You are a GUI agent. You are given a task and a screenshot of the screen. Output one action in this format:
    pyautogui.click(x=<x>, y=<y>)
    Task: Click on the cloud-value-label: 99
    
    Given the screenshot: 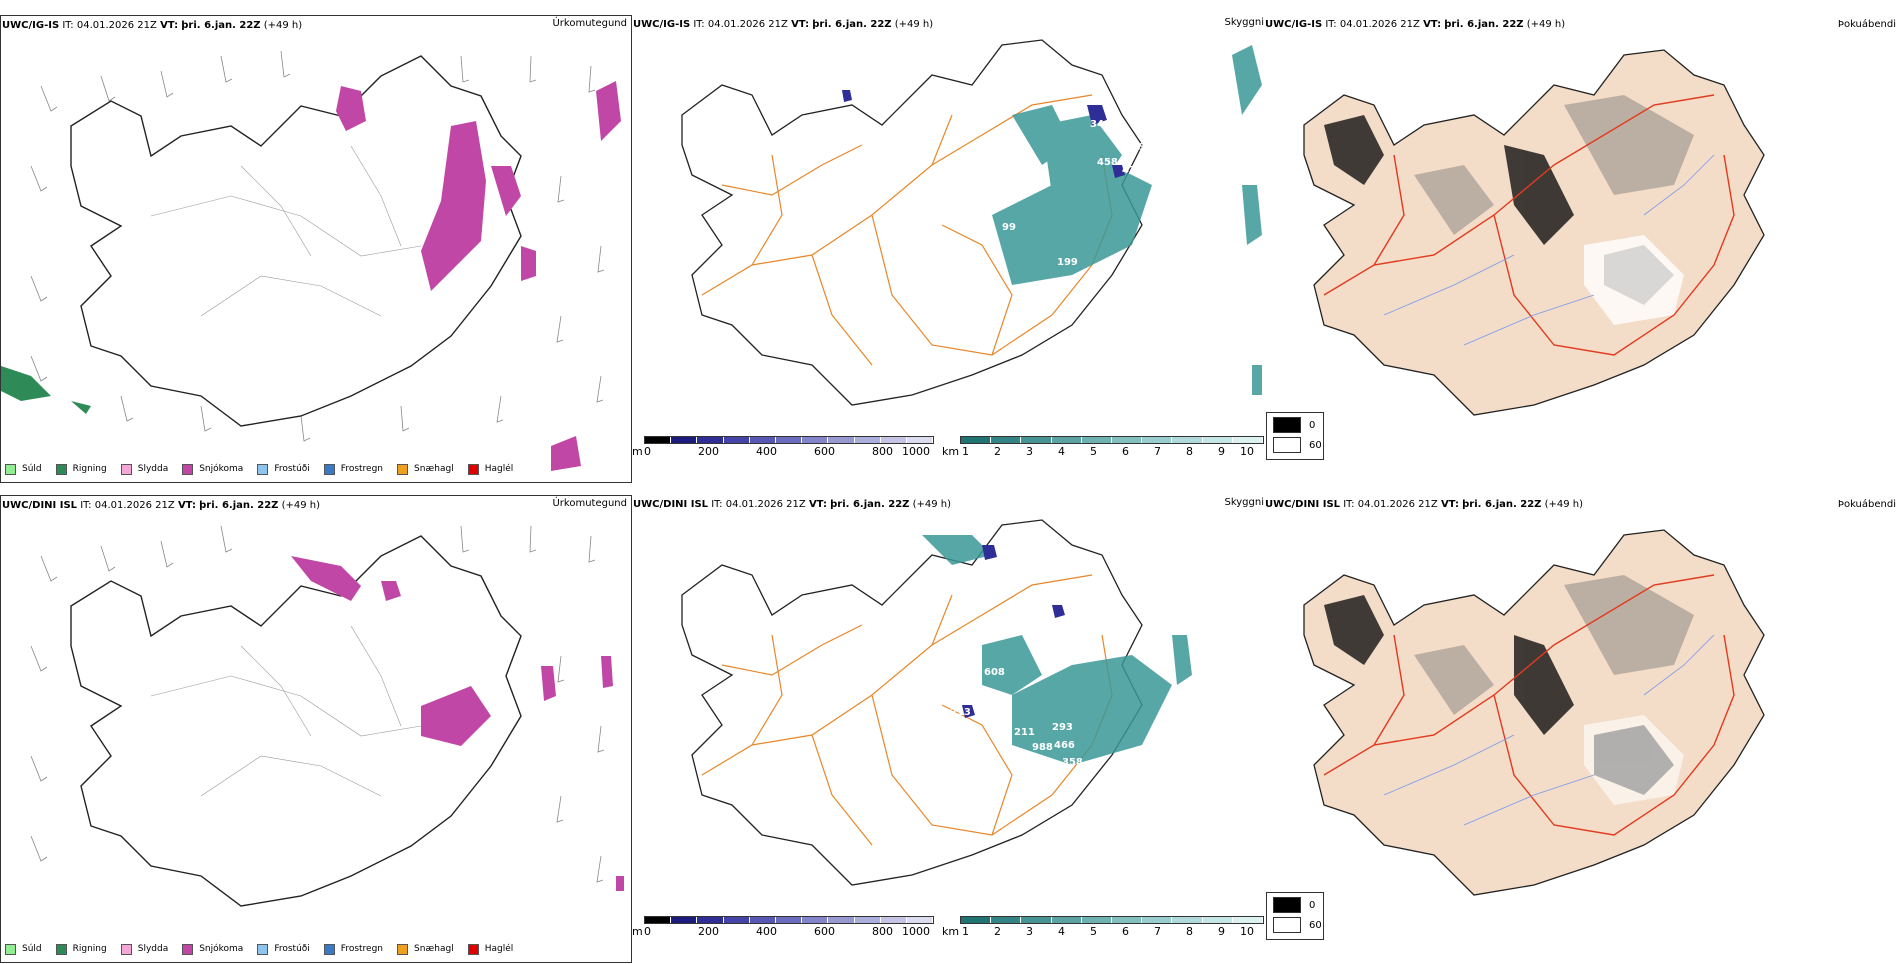 What is the action you would take?
    pyautogui.click(x=1009, y=227)
    